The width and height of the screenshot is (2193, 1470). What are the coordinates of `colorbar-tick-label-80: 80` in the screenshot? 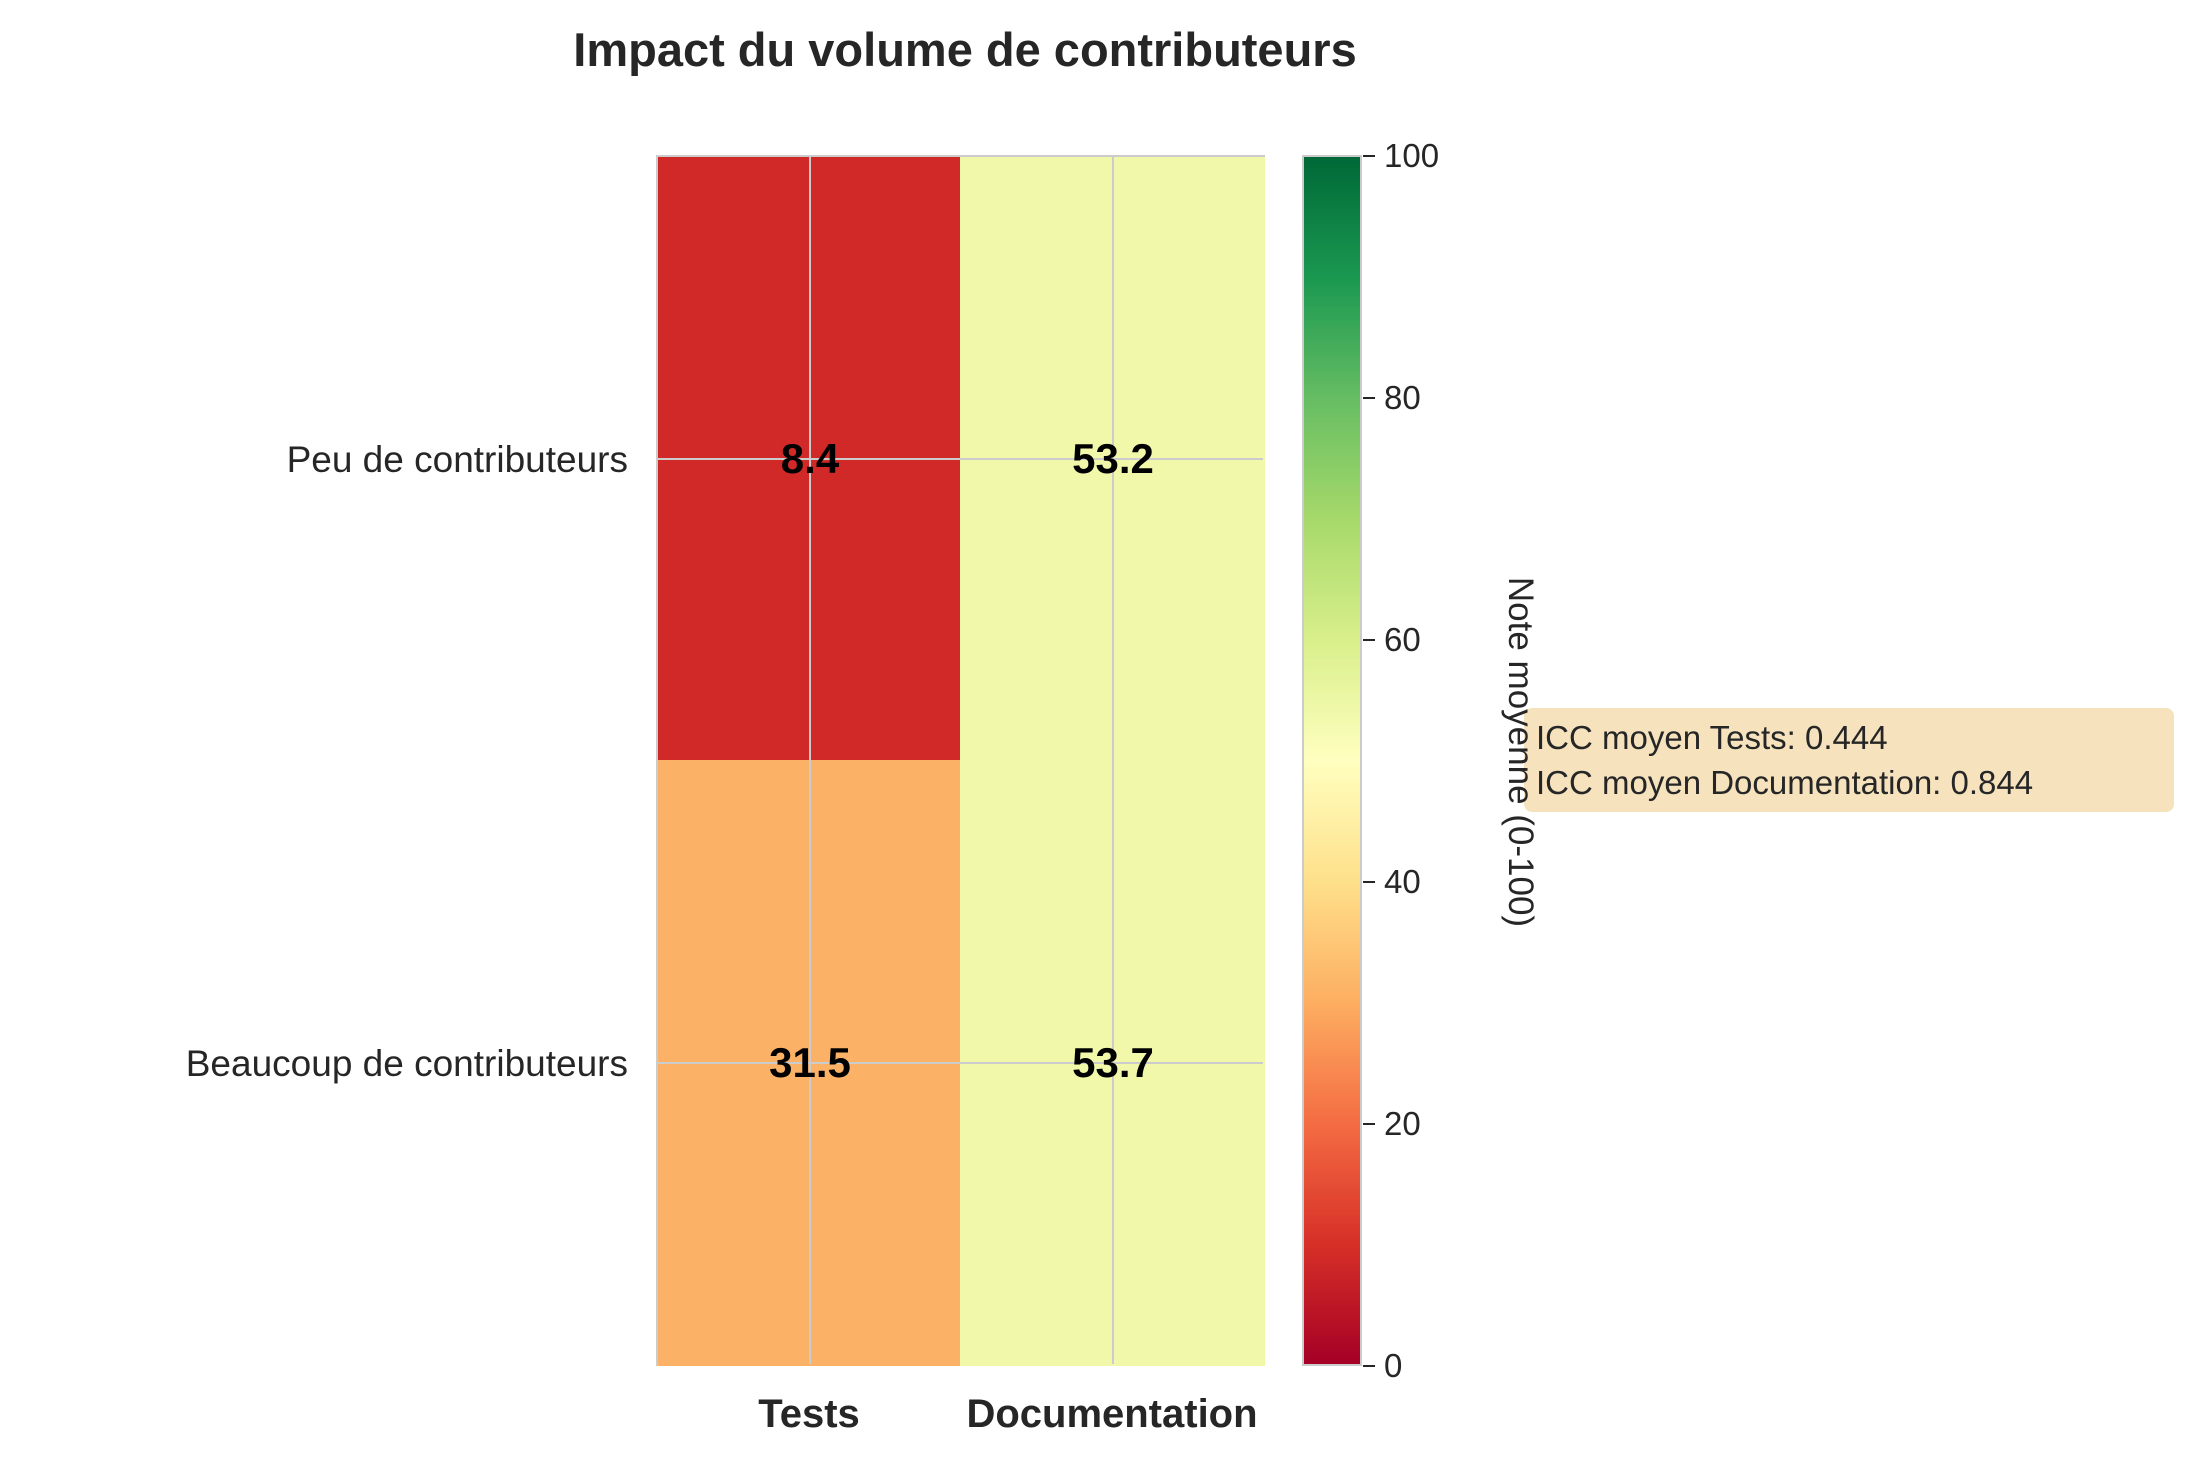 It's located at (1402, 397).